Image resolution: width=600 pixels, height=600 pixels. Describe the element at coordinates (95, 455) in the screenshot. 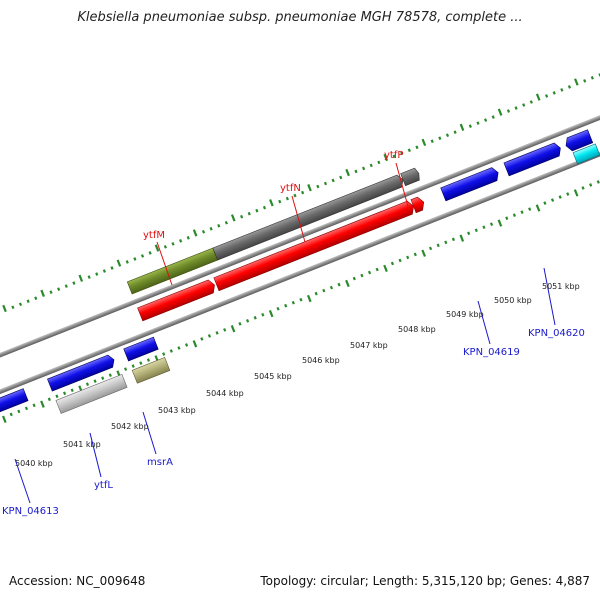

I see `leader-line-ytfL` at that location.